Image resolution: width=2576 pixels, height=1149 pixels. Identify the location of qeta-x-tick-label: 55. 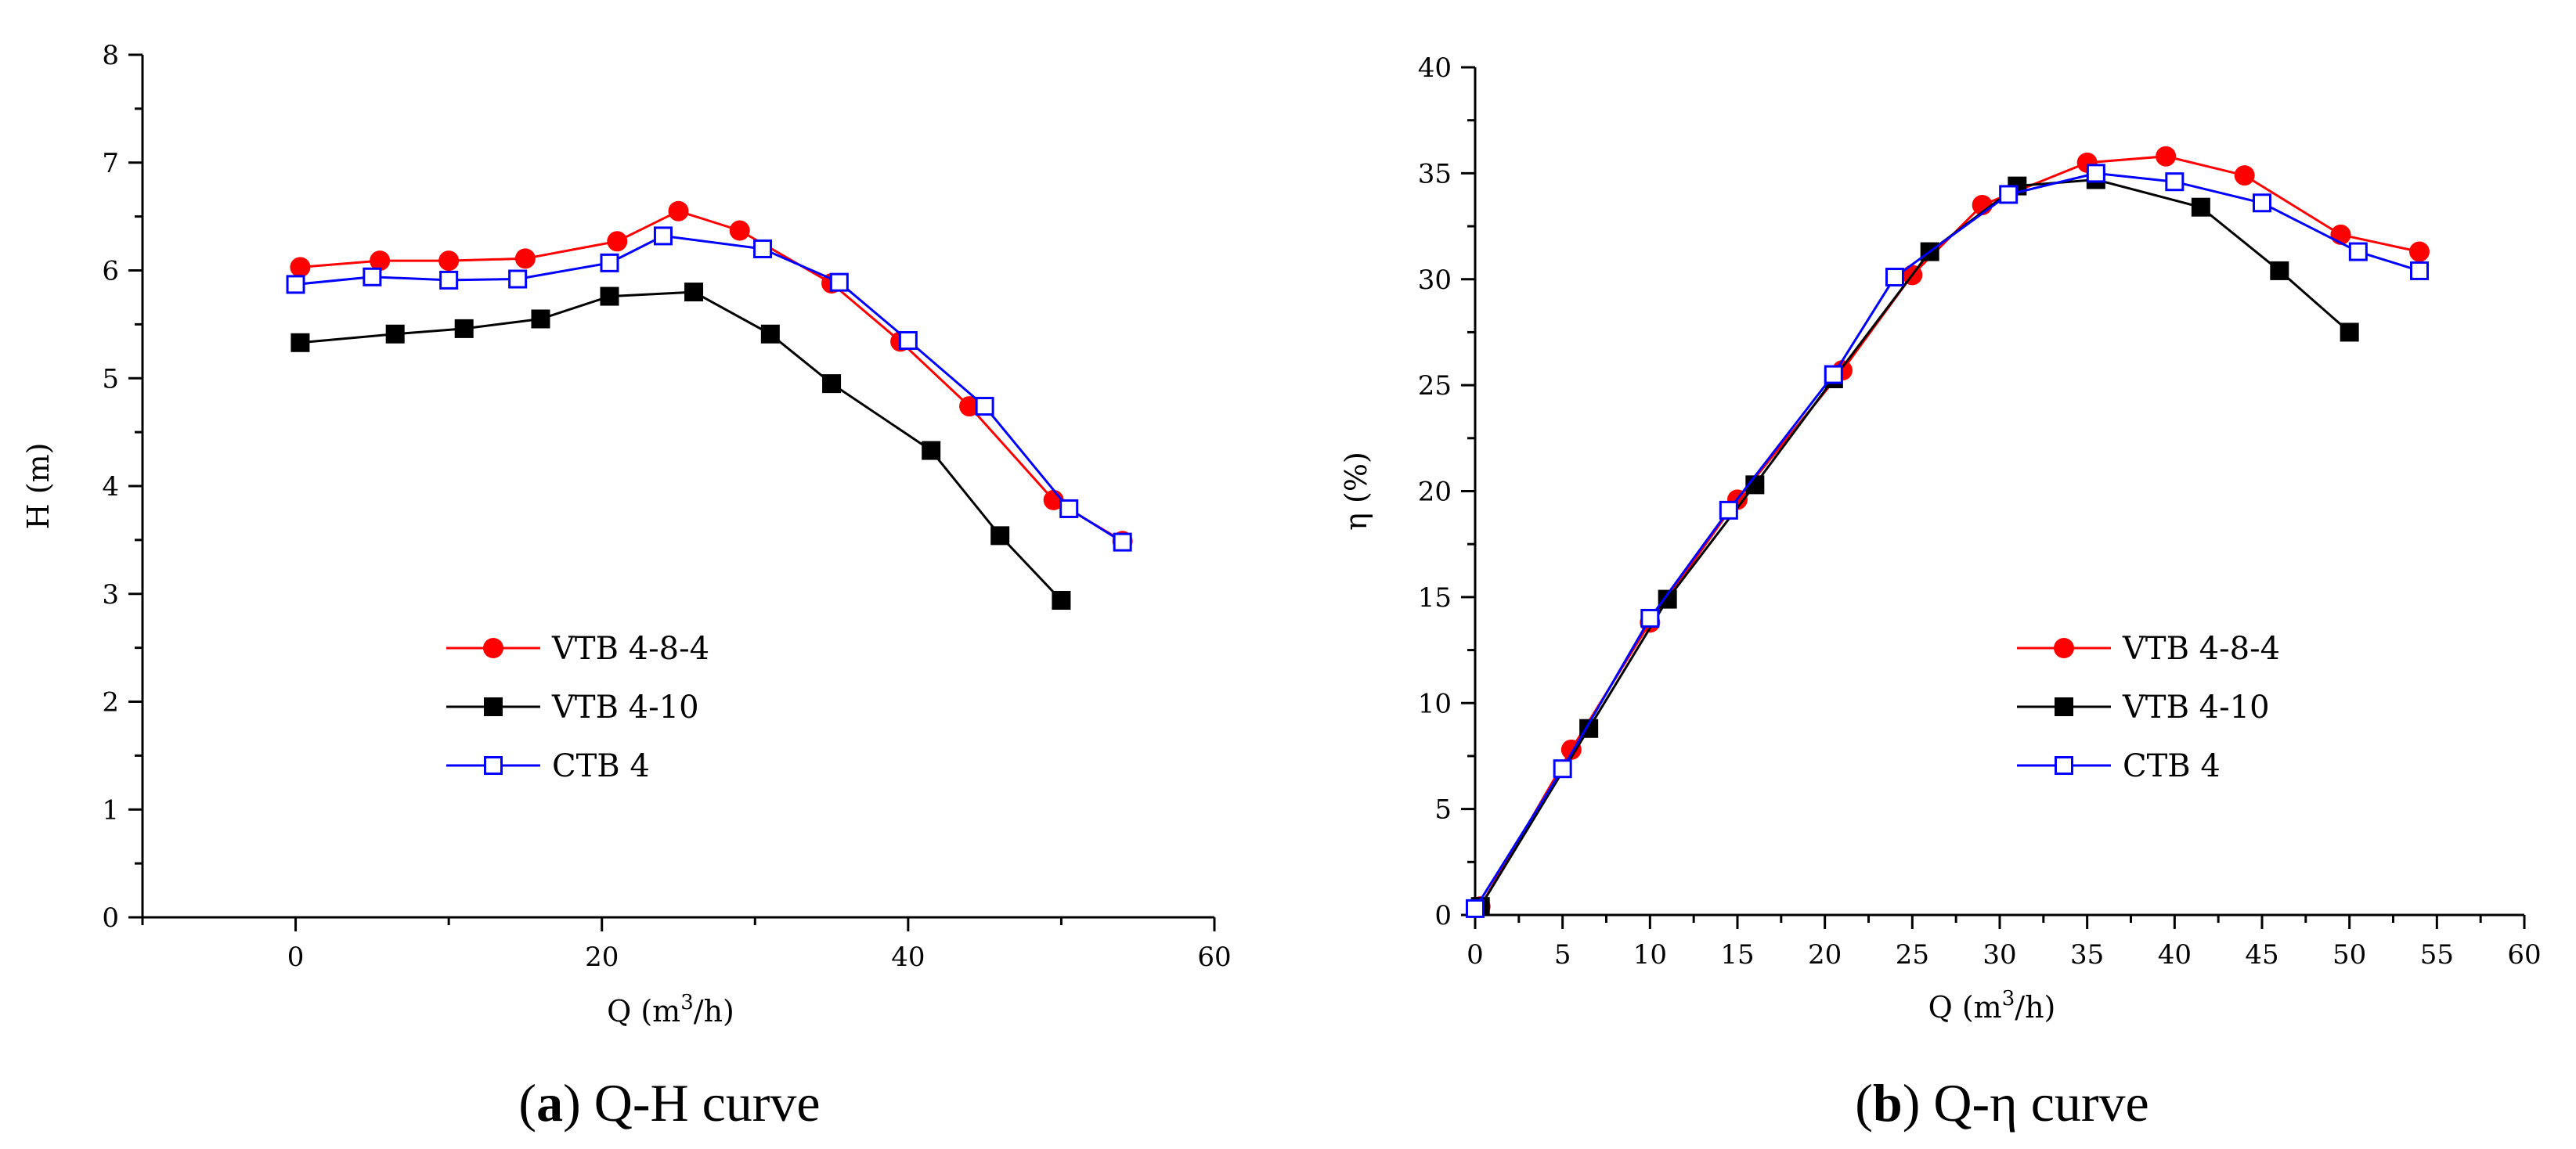
(2437, 955).